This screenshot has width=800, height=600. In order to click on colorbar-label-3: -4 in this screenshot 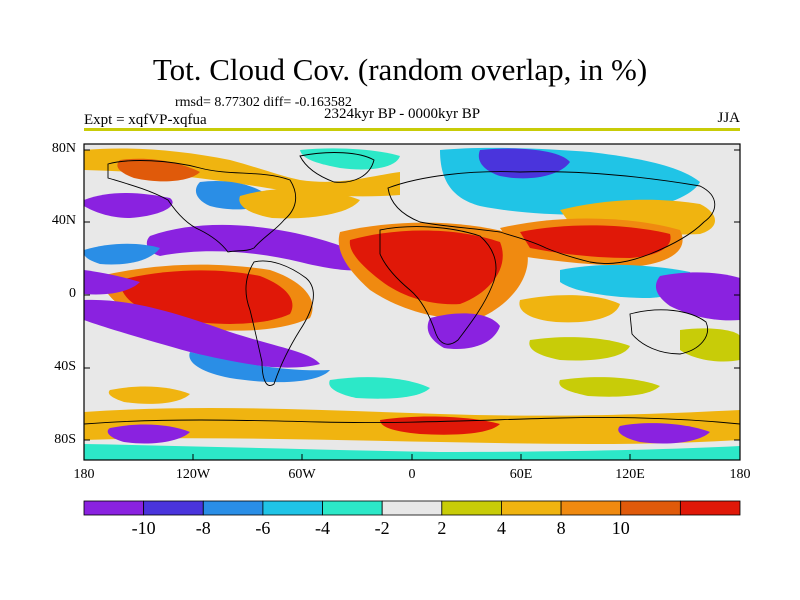, I will do `click(323, 528)`.